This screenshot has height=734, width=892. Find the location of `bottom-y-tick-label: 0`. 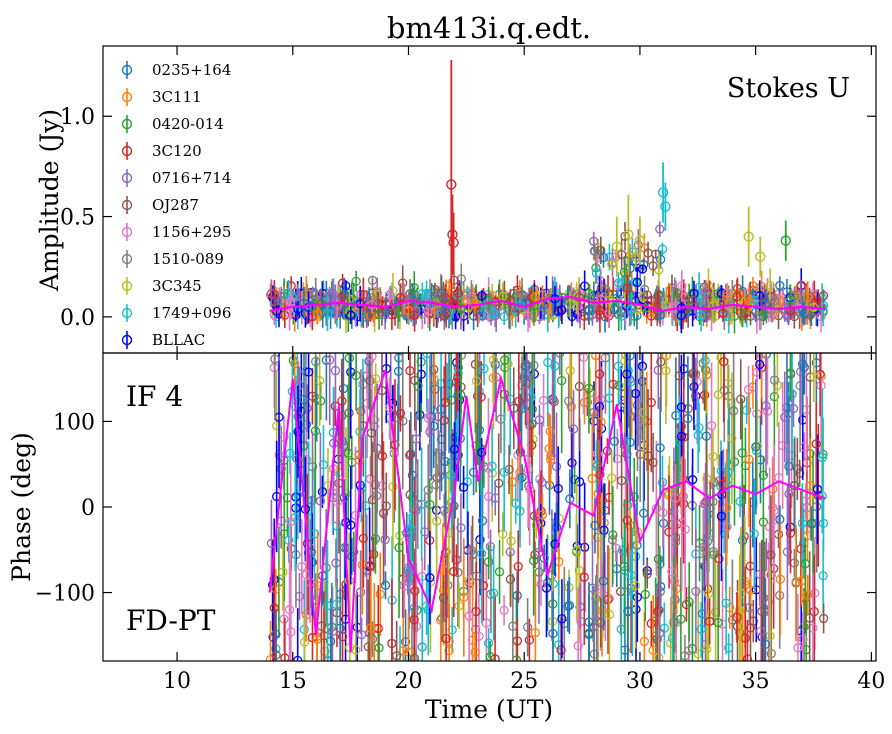

bottom-y-tick-label: 0 is located at coordinates (88, 508).